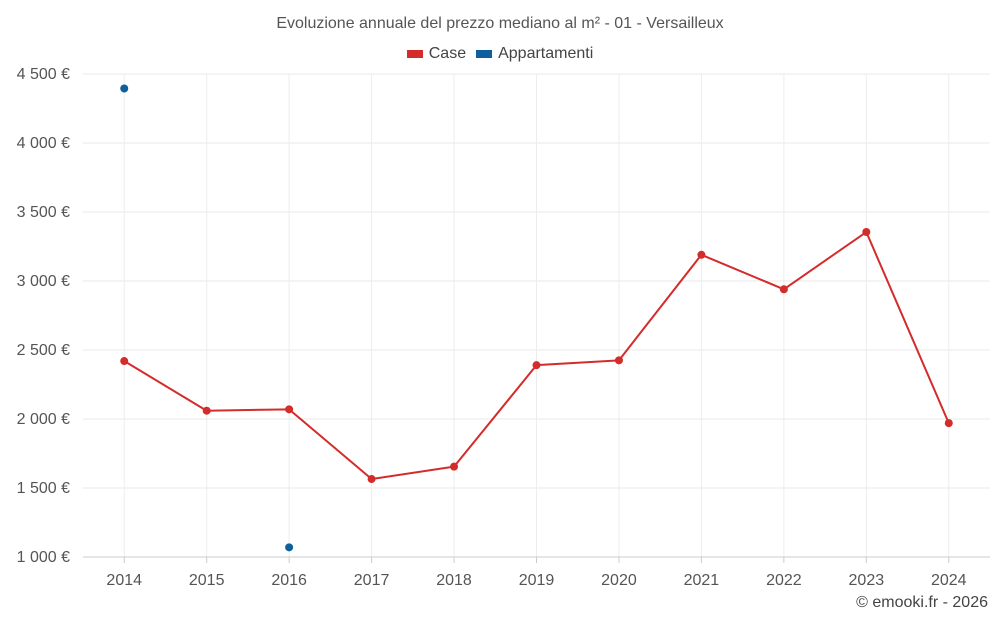  What do you see at coordinates (289, 580) in the screenshot?
I see `x-tick-label: 2016` at bounding box center [289, 580].